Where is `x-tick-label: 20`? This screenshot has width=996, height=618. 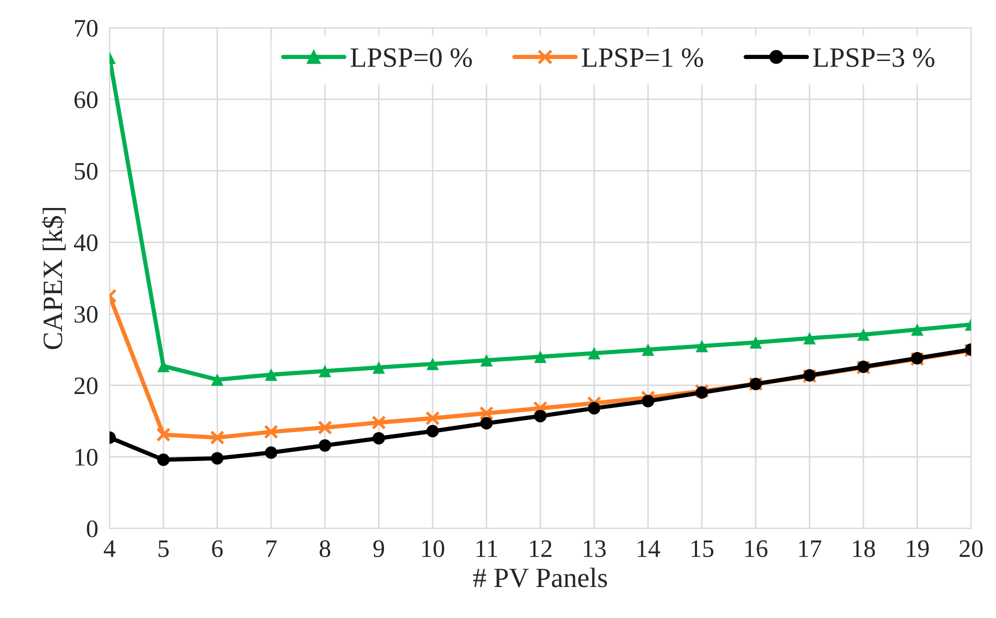 x-tick-label: 20 is located at coordinates (971, 549).